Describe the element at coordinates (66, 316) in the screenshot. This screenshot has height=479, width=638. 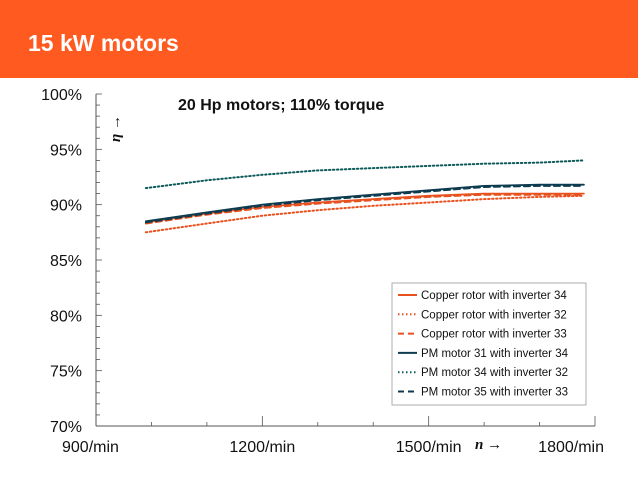
I see `y-tick-label: 80%` at that location.